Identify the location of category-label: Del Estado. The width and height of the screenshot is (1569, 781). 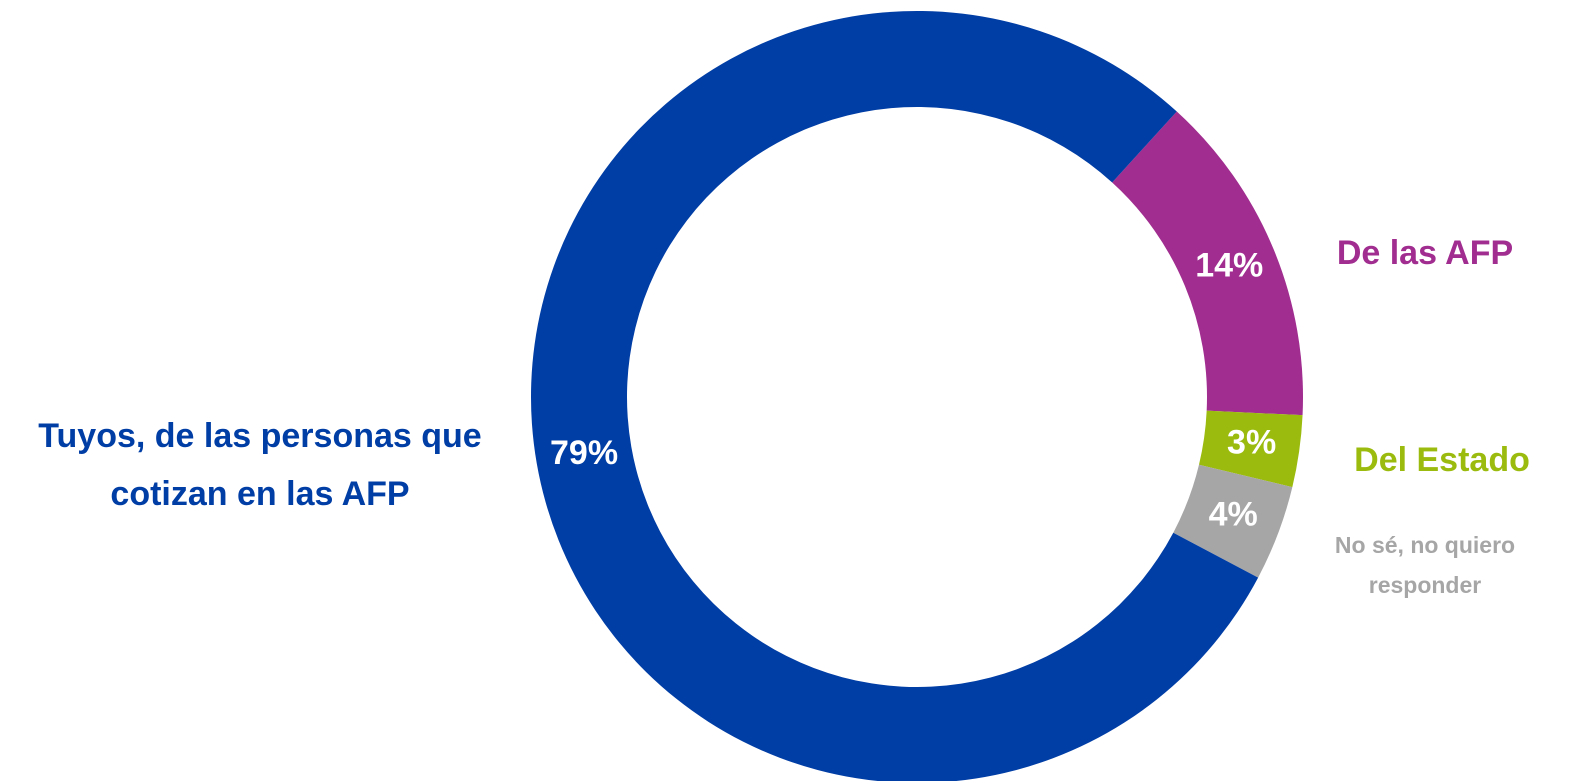
(1442, 460).